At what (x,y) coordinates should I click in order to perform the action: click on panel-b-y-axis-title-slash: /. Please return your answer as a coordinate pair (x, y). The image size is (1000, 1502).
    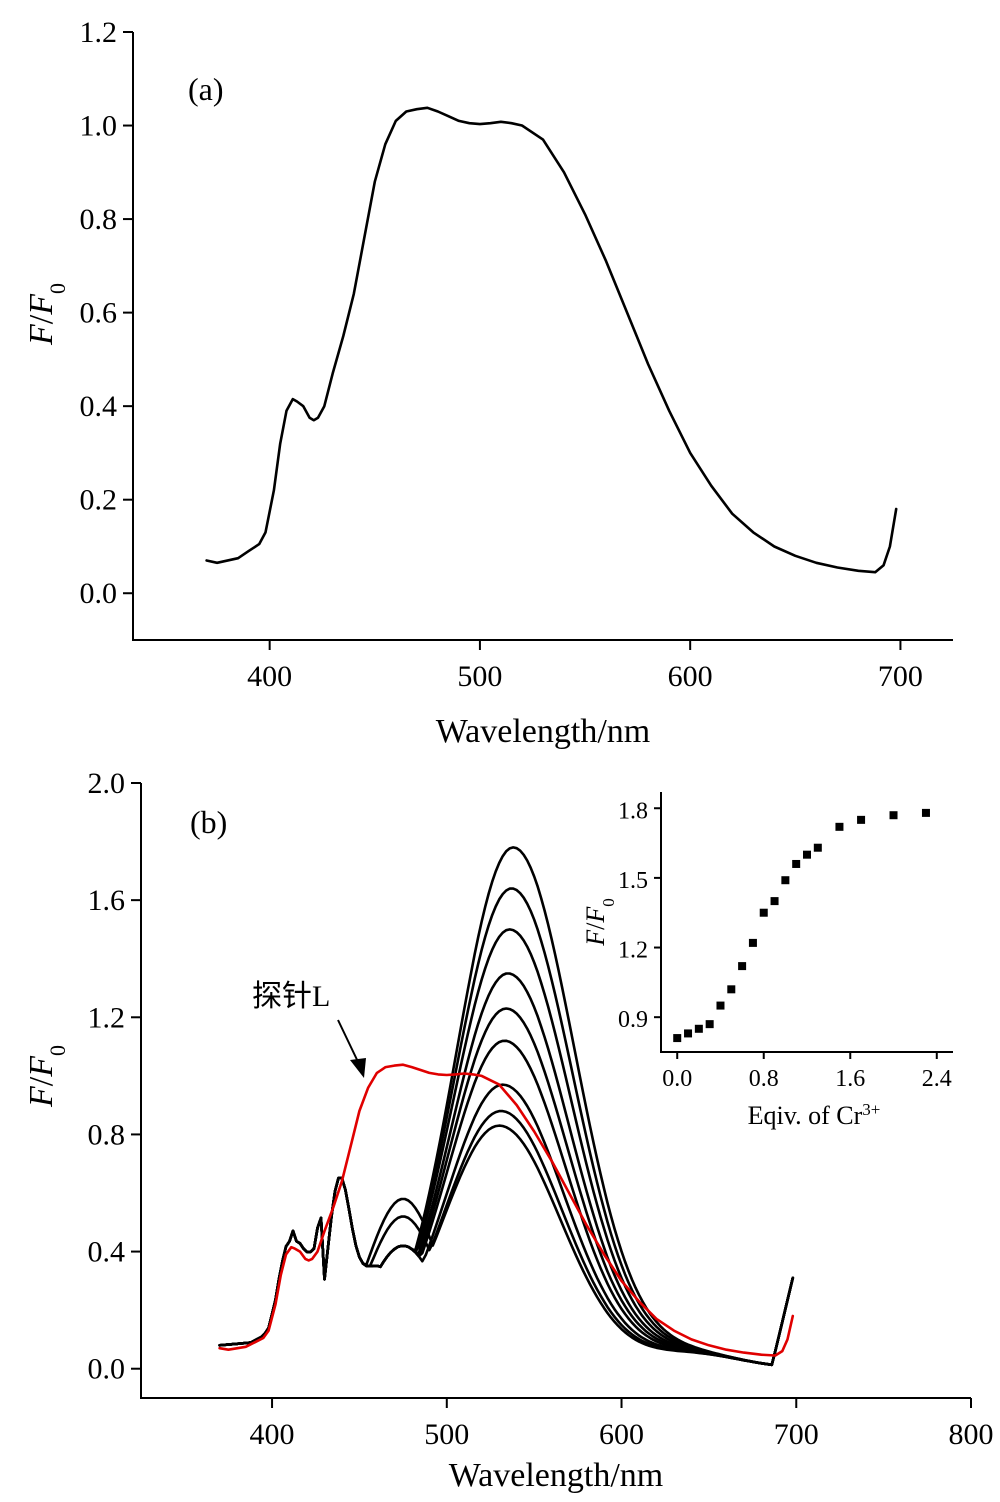
    Looking at the image, I should click on (41, 1081).